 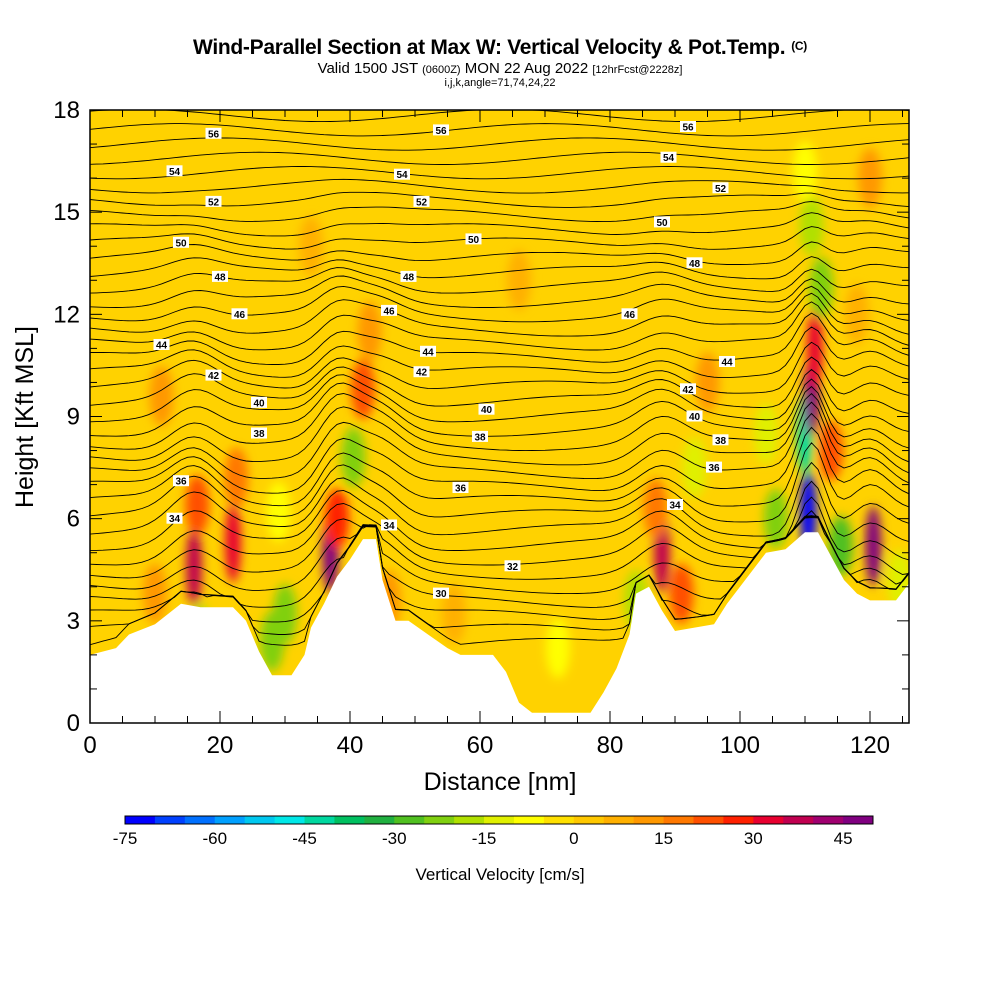 What do you see at coordinates (409, 277) in the screenshot?
I see `contour-label-13: 48` at bounding box center [409, 277].